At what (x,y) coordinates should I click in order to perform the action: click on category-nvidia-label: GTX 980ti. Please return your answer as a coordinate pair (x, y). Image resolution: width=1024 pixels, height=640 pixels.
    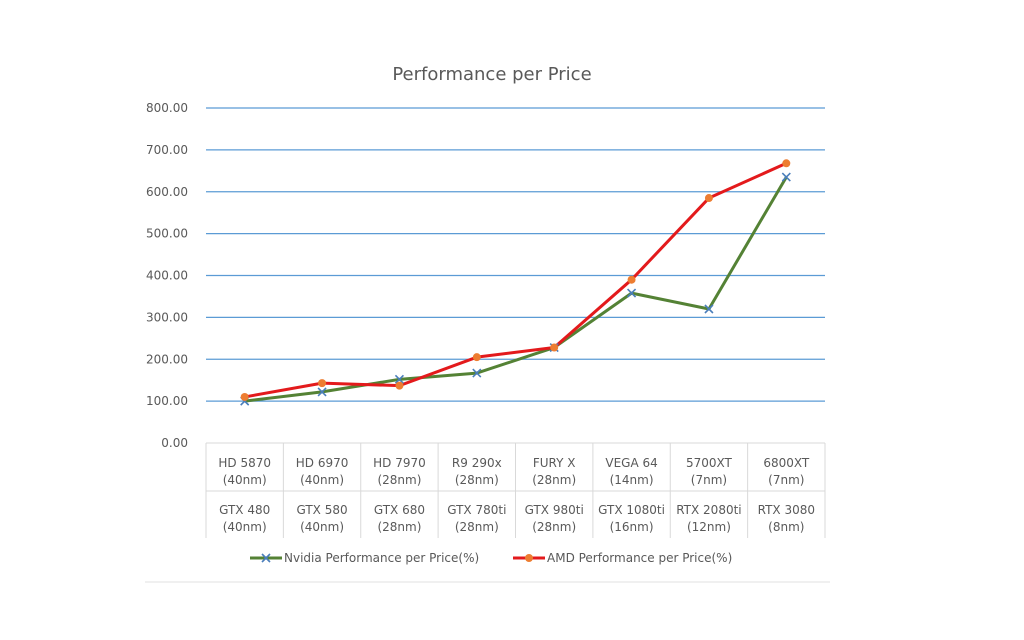
    Looking at the image, I should click on (554, 510).